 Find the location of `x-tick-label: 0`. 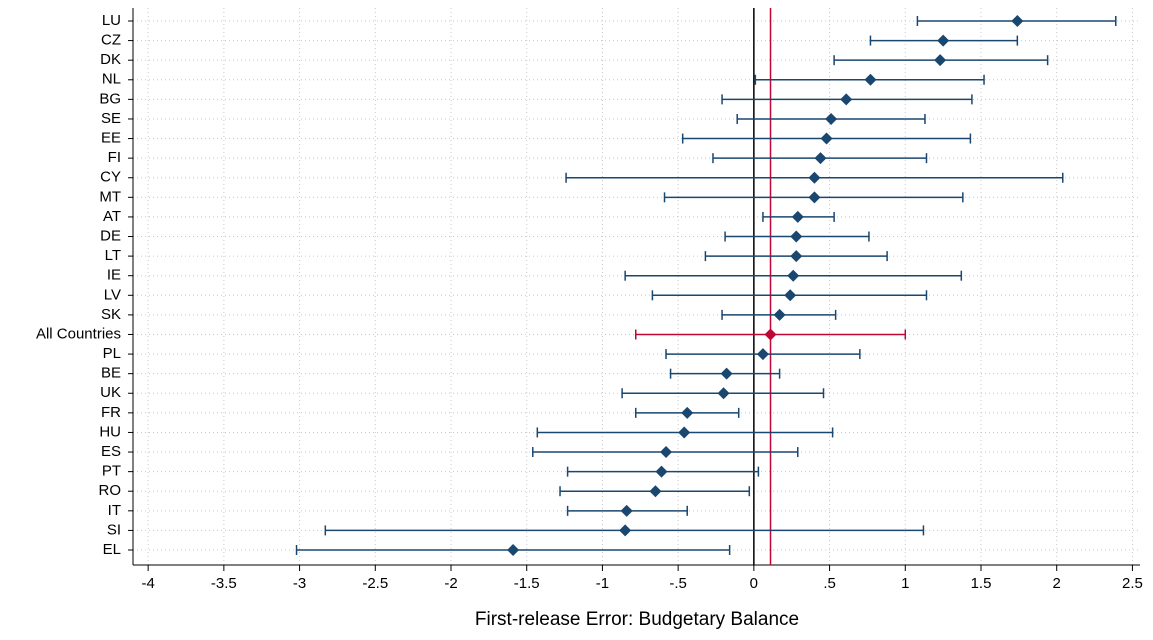

x-tick-label: 0 is located at coordinates (754, 583).